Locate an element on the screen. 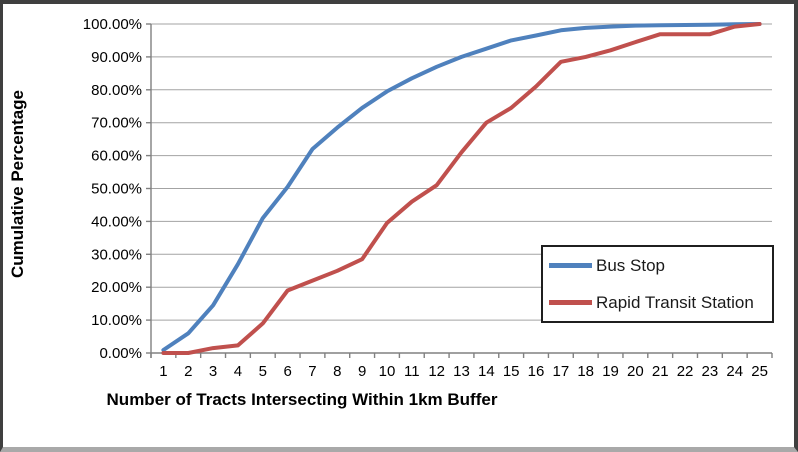 Image resolution: width=798 pixels, height=452 pixels. x-tick-label: 9 is located at coordinates (362, 371).